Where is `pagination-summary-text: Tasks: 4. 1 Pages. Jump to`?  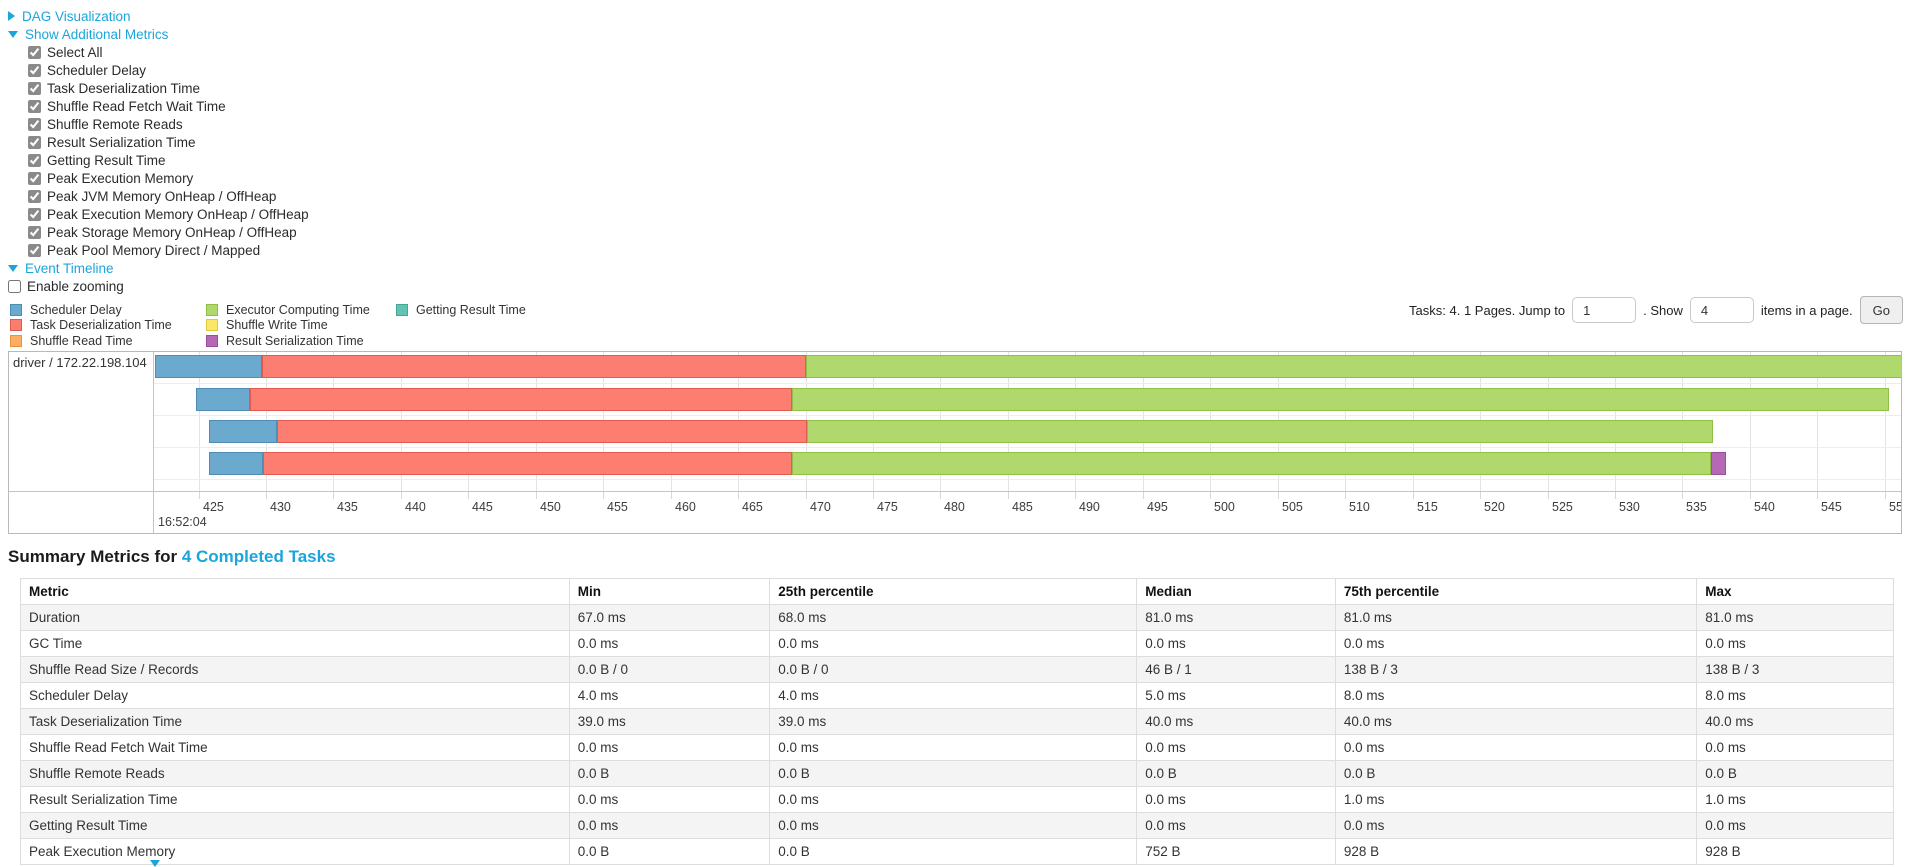 pagination-summary-text: Tasks: 4. 1 Pages. Jump to is located at coordinates (1487, 310).